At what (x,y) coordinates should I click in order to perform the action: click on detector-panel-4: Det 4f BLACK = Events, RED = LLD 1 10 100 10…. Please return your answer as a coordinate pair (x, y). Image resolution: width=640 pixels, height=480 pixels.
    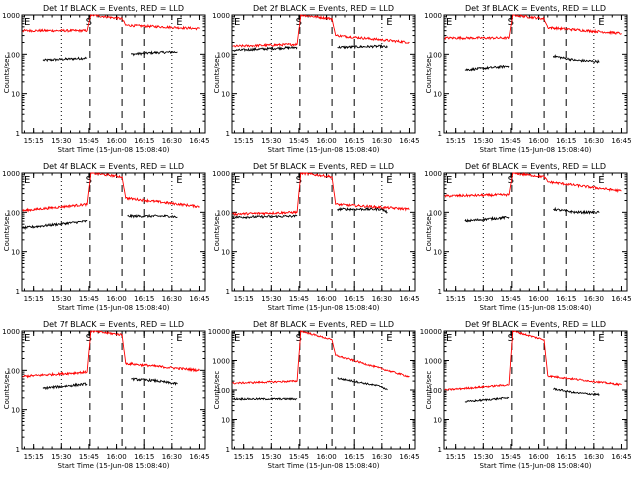
    Looking at the image, I should click on (105, 237).